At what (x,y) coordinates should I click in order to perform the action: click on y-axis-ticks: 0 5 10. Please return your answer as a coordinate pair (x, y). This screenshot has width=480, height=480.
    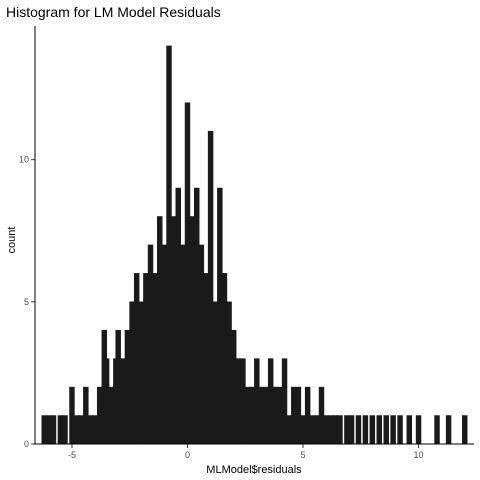
    Looking at the image, I should click on (27, 302).